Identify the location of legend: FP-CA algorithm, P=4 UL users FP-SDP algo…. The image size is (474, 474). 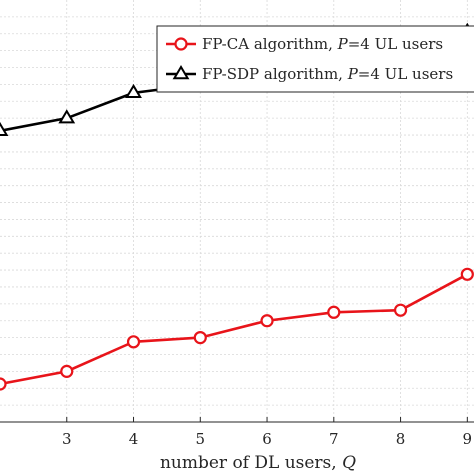
(315, 59).